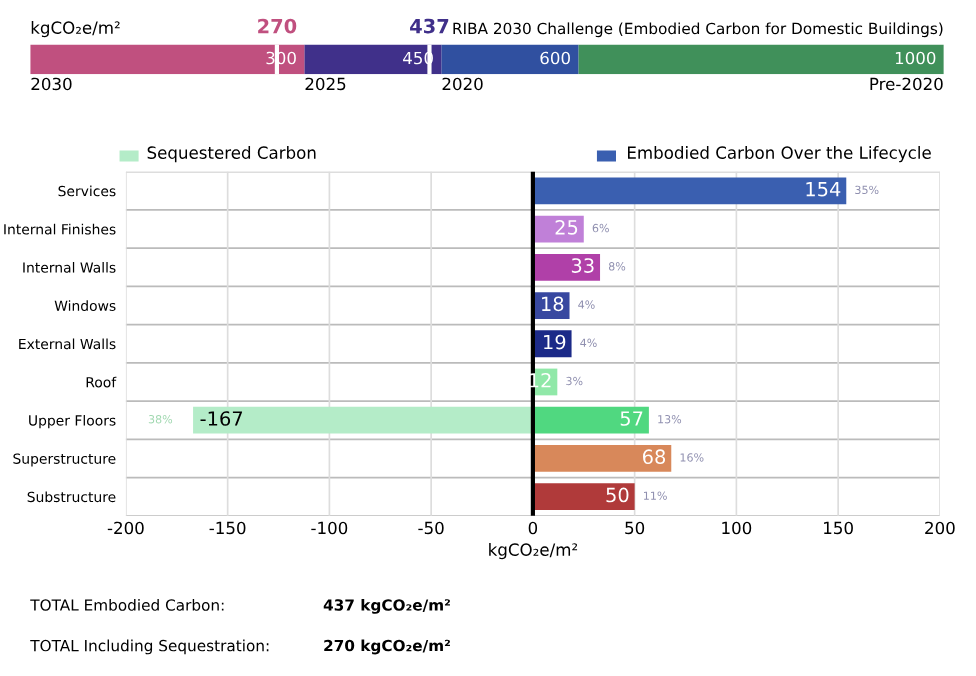  What do you see at coordinates (51, 84) in the screenshot?
I see `annotation: 2030` at bounding box center [51, 84].